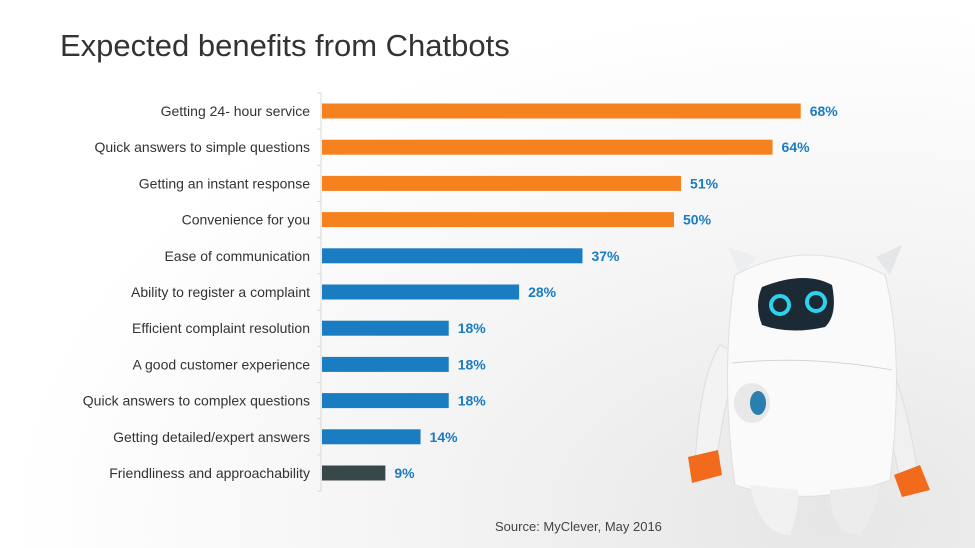 This screenshot has height=548, width=975. Describe the element at coordinates (404, 473) in the screenshot. I see `data-label: 9%` at that location.